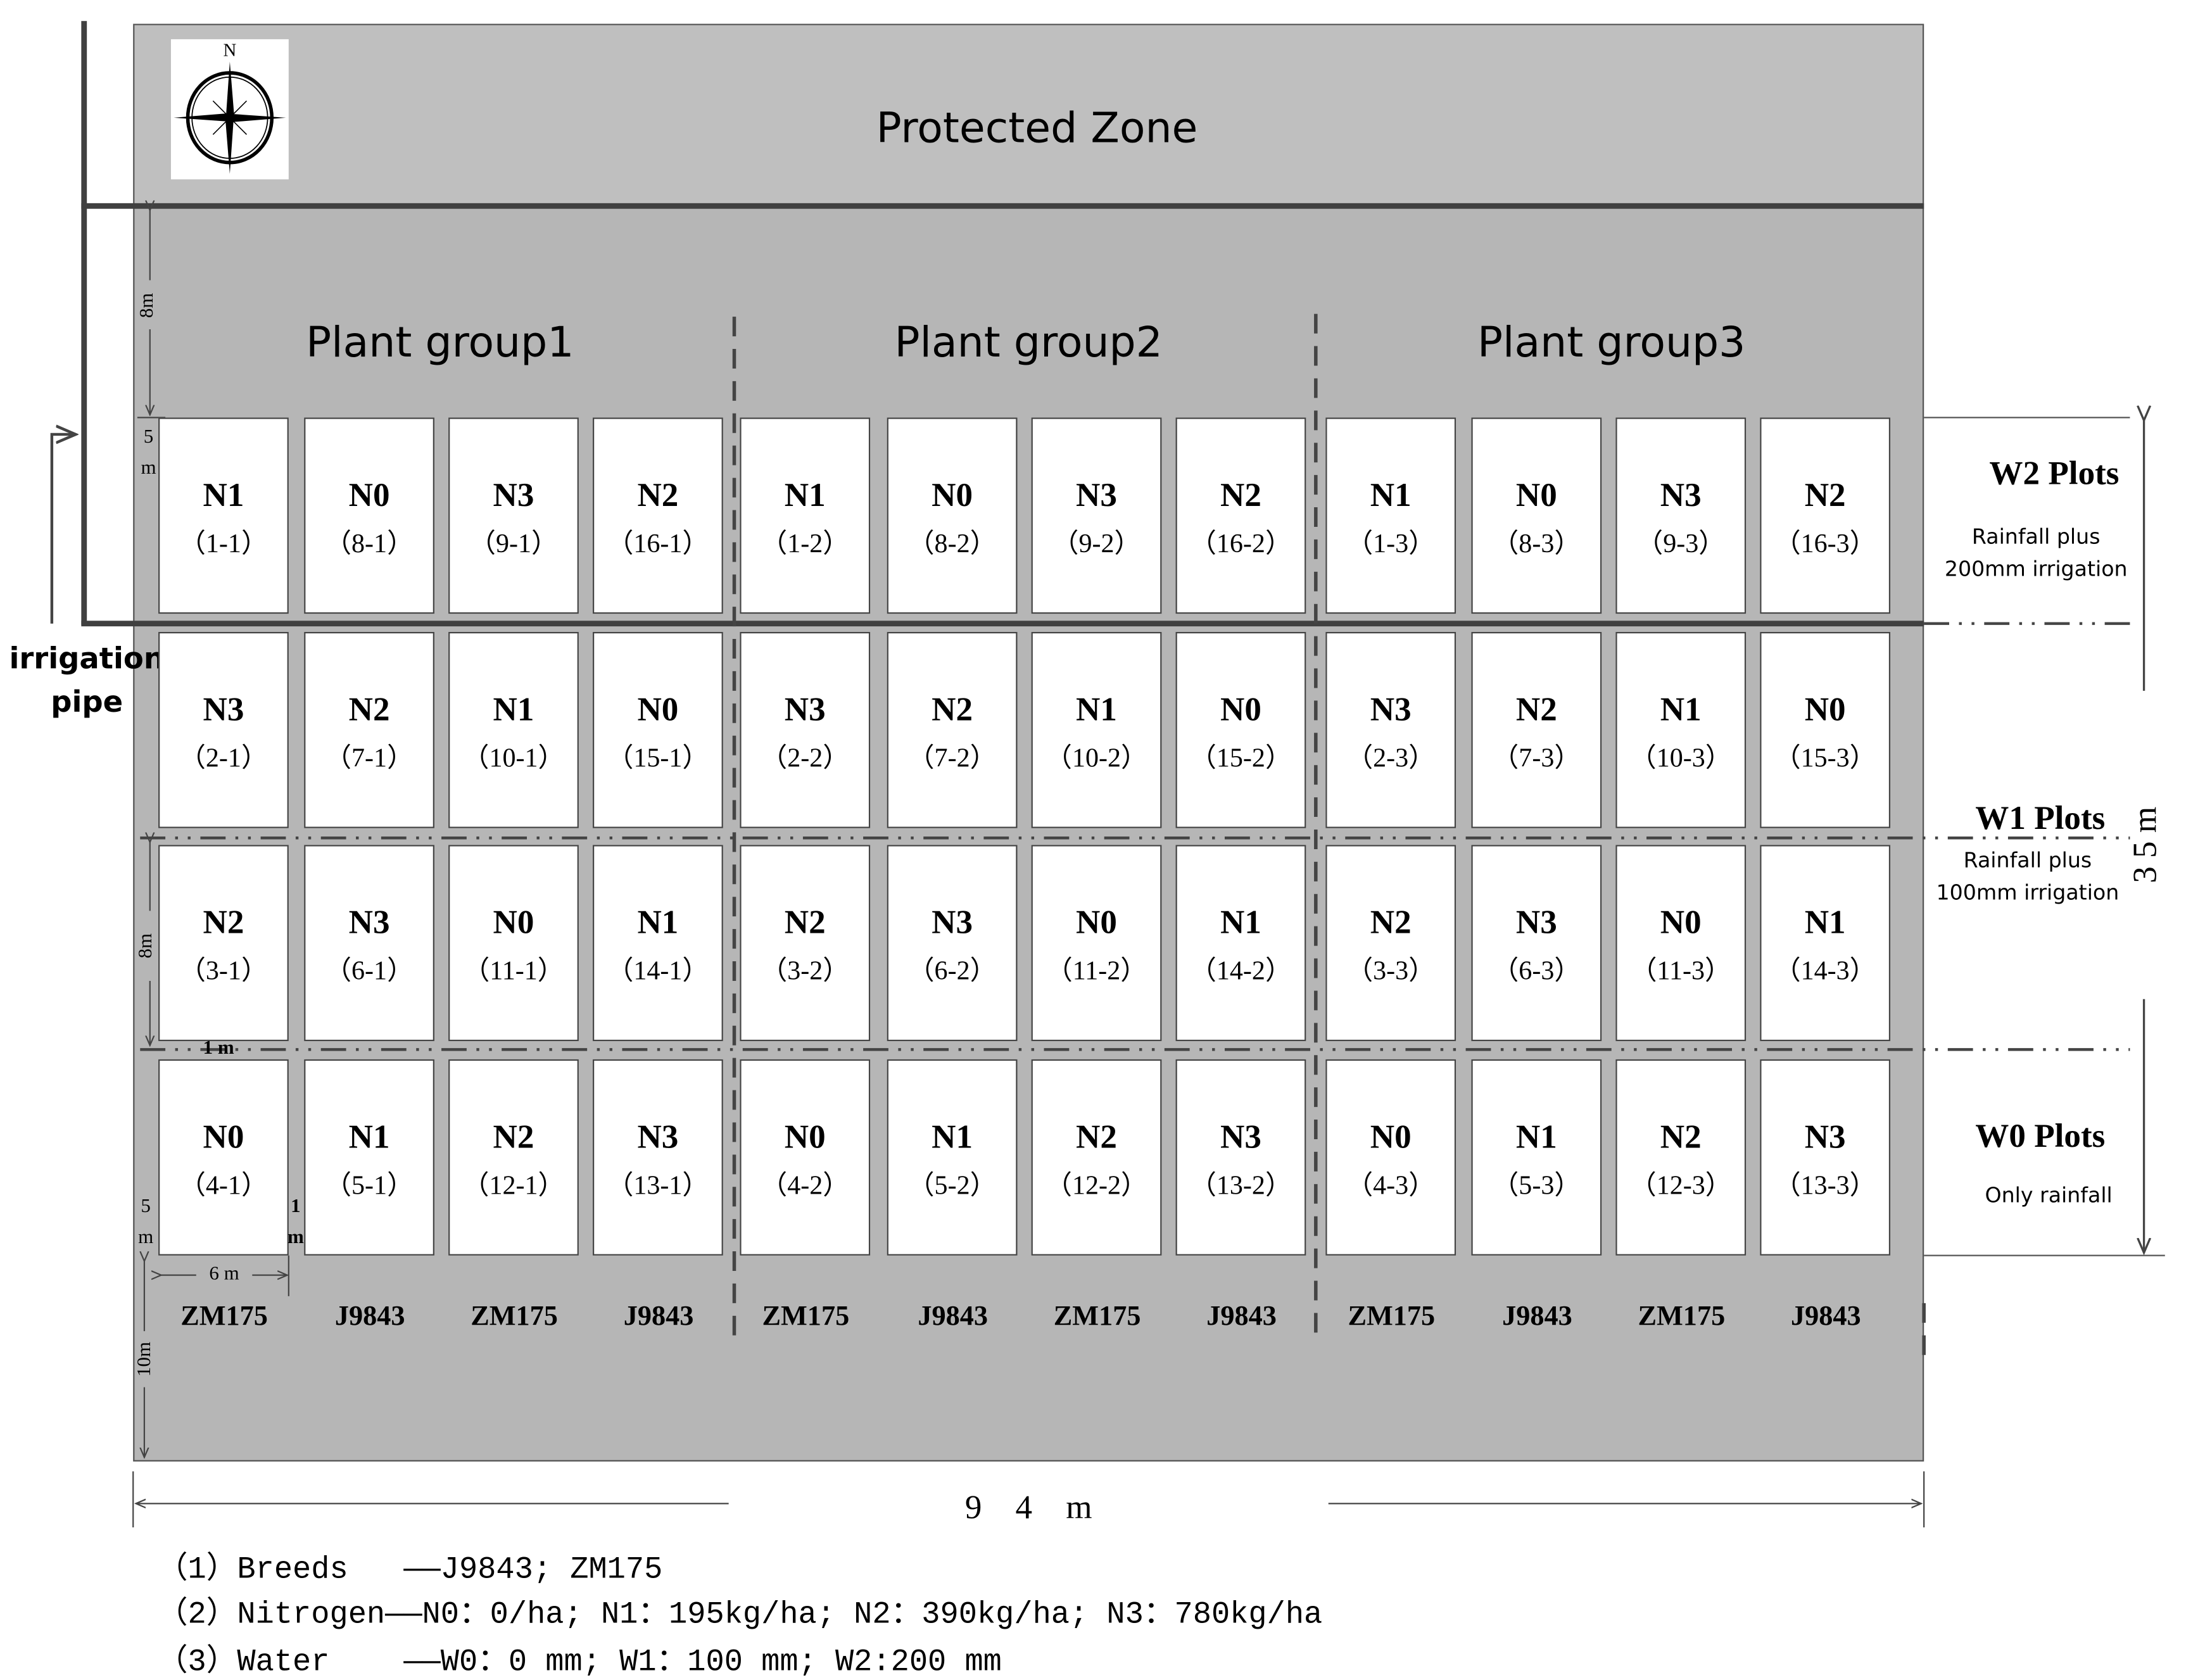 The width and height of the screenshot is (2186, 1680). Describe the element at coordinates (1391, 1157) in the screenshot. I see `plot: N0 （4-3）` at that location.